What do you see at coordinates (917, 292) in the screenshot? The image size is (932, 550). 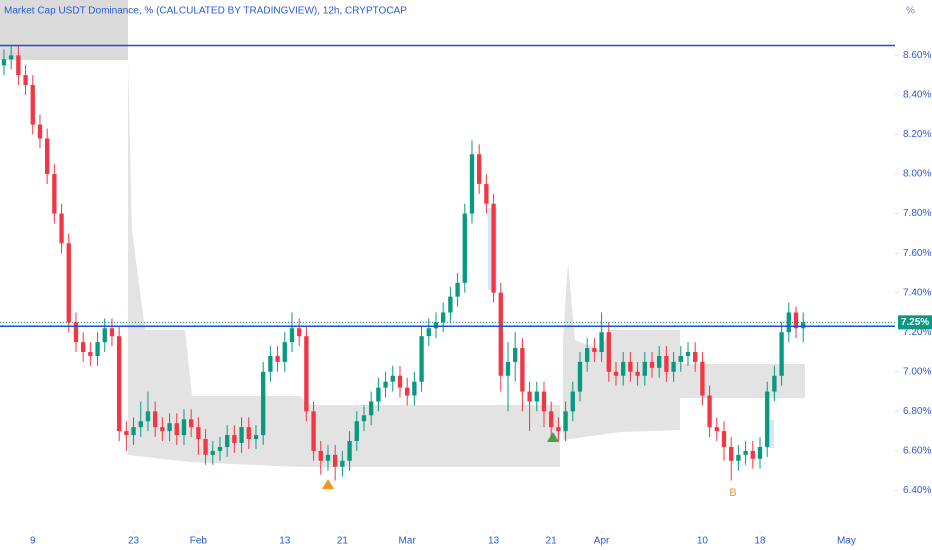 I see `y-tick-label: 7.40%` at bounding box center [917, 292].